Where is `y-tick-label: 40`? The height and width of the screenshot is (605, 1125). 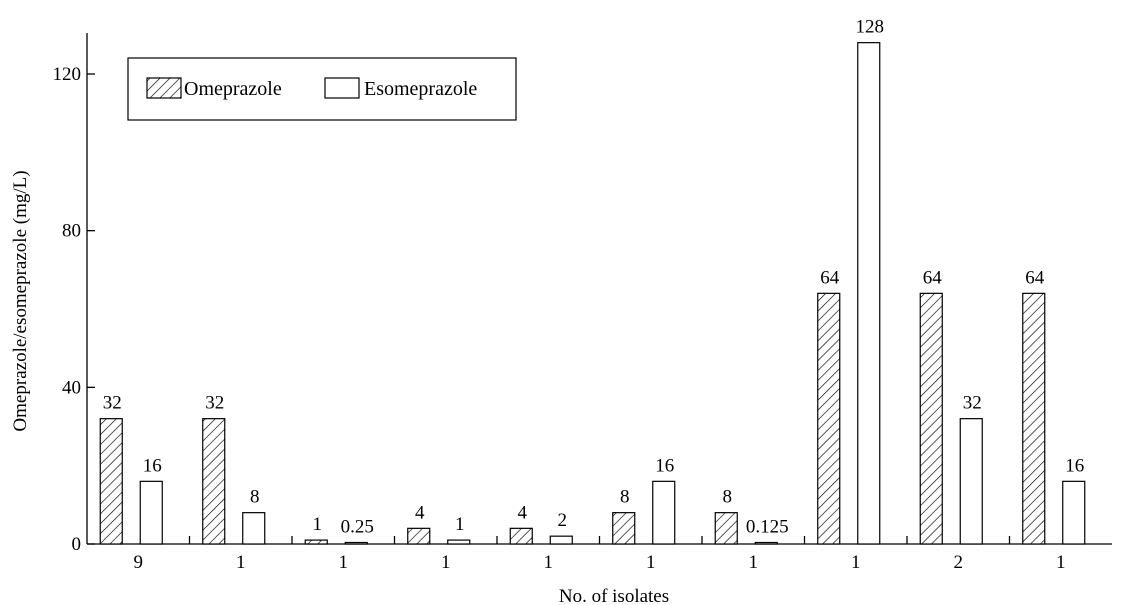 y-tick-label: 40 is located at coordinates (71, 387).